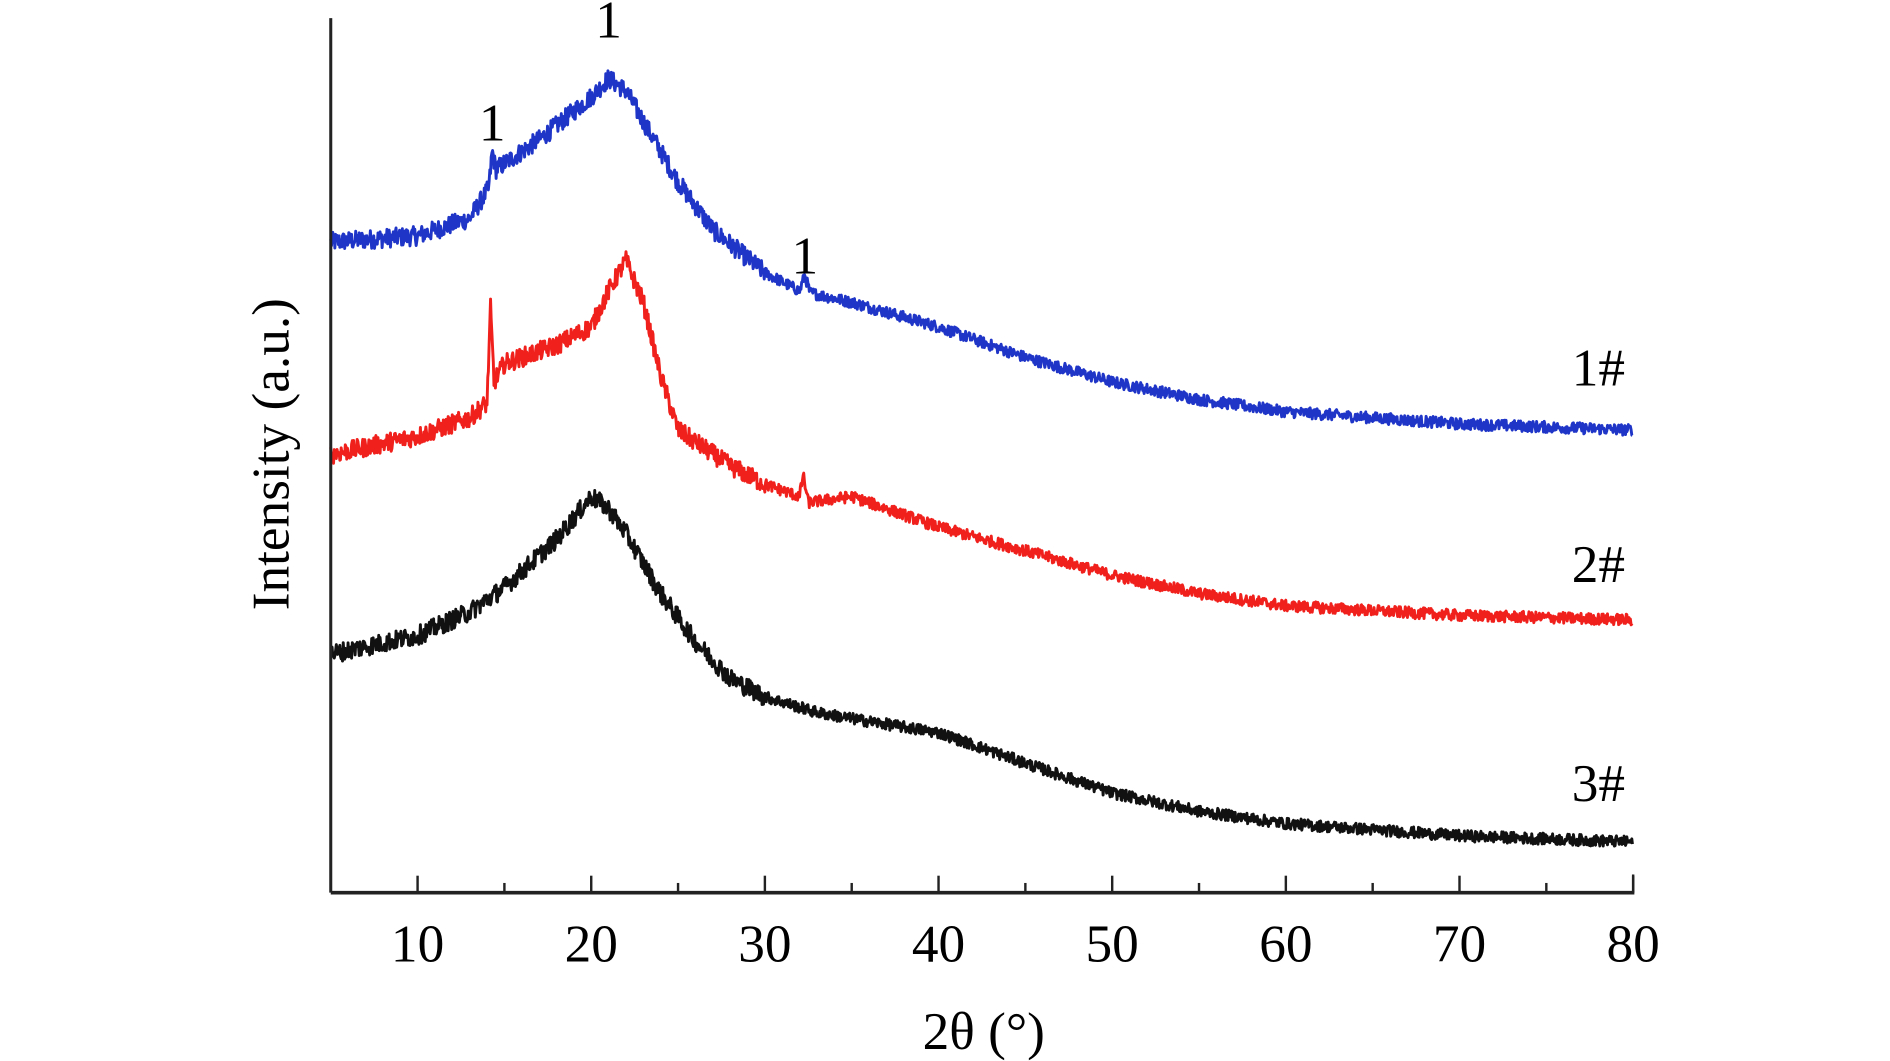 The image size is (1890, 1061). I want to click on x-tick-label: 40, so click(938, 944).